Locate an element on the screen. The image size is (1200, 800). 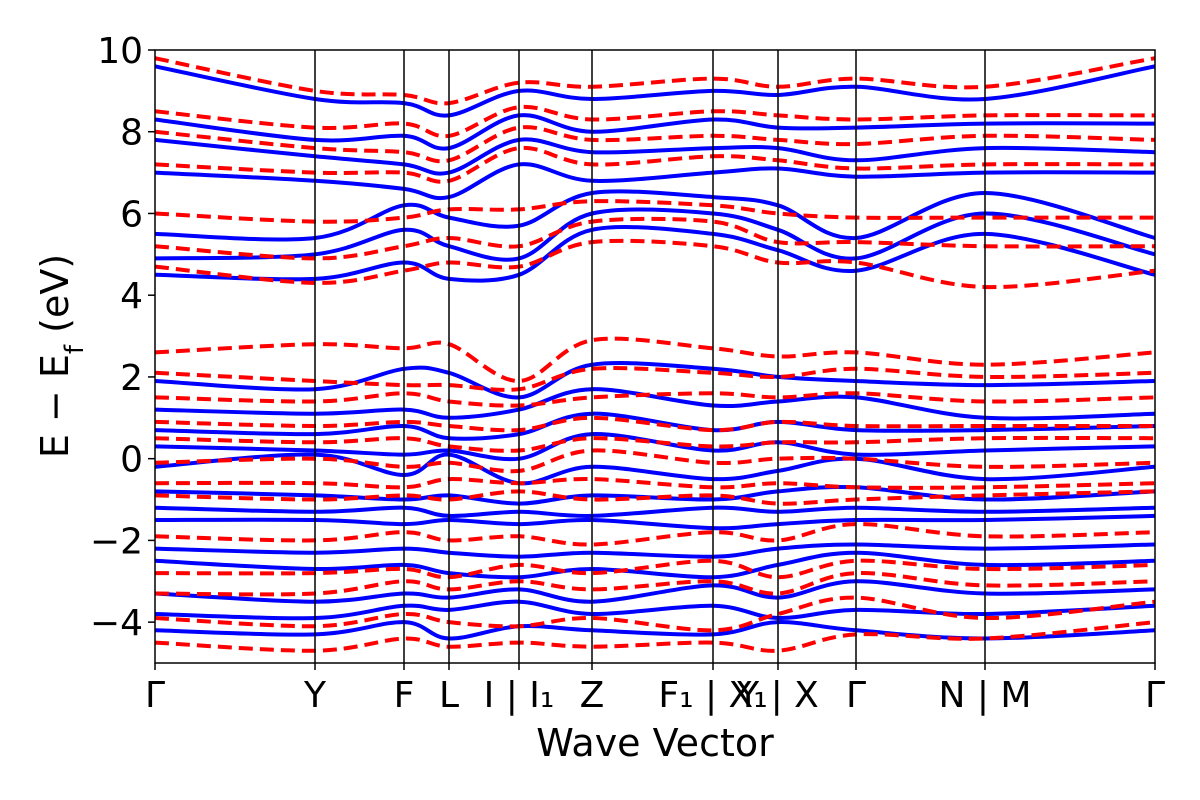
y-tick-label: 4 is located at coordinates (131, 296).